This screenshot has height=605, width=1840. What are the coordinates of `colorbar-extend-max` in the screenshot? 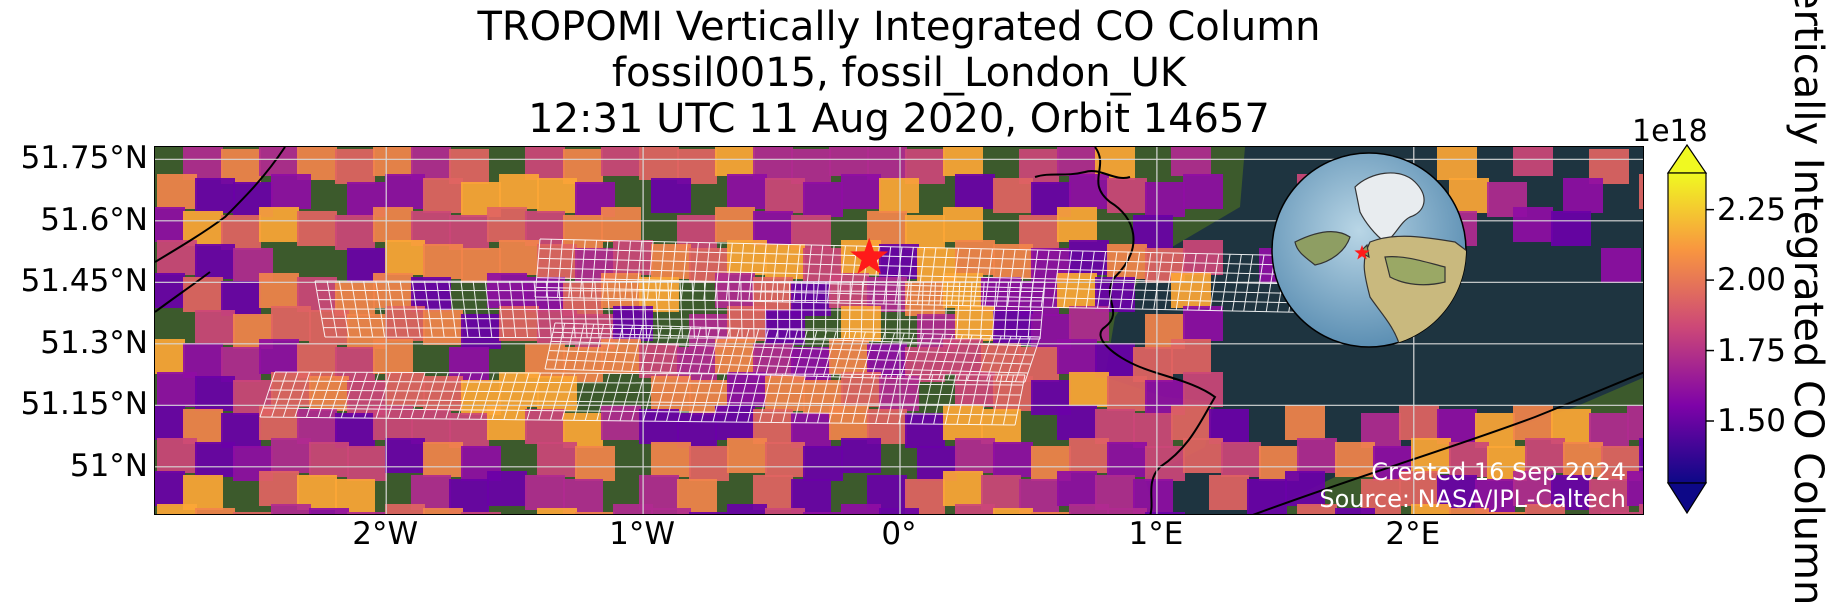 It's located at (1687, 159).